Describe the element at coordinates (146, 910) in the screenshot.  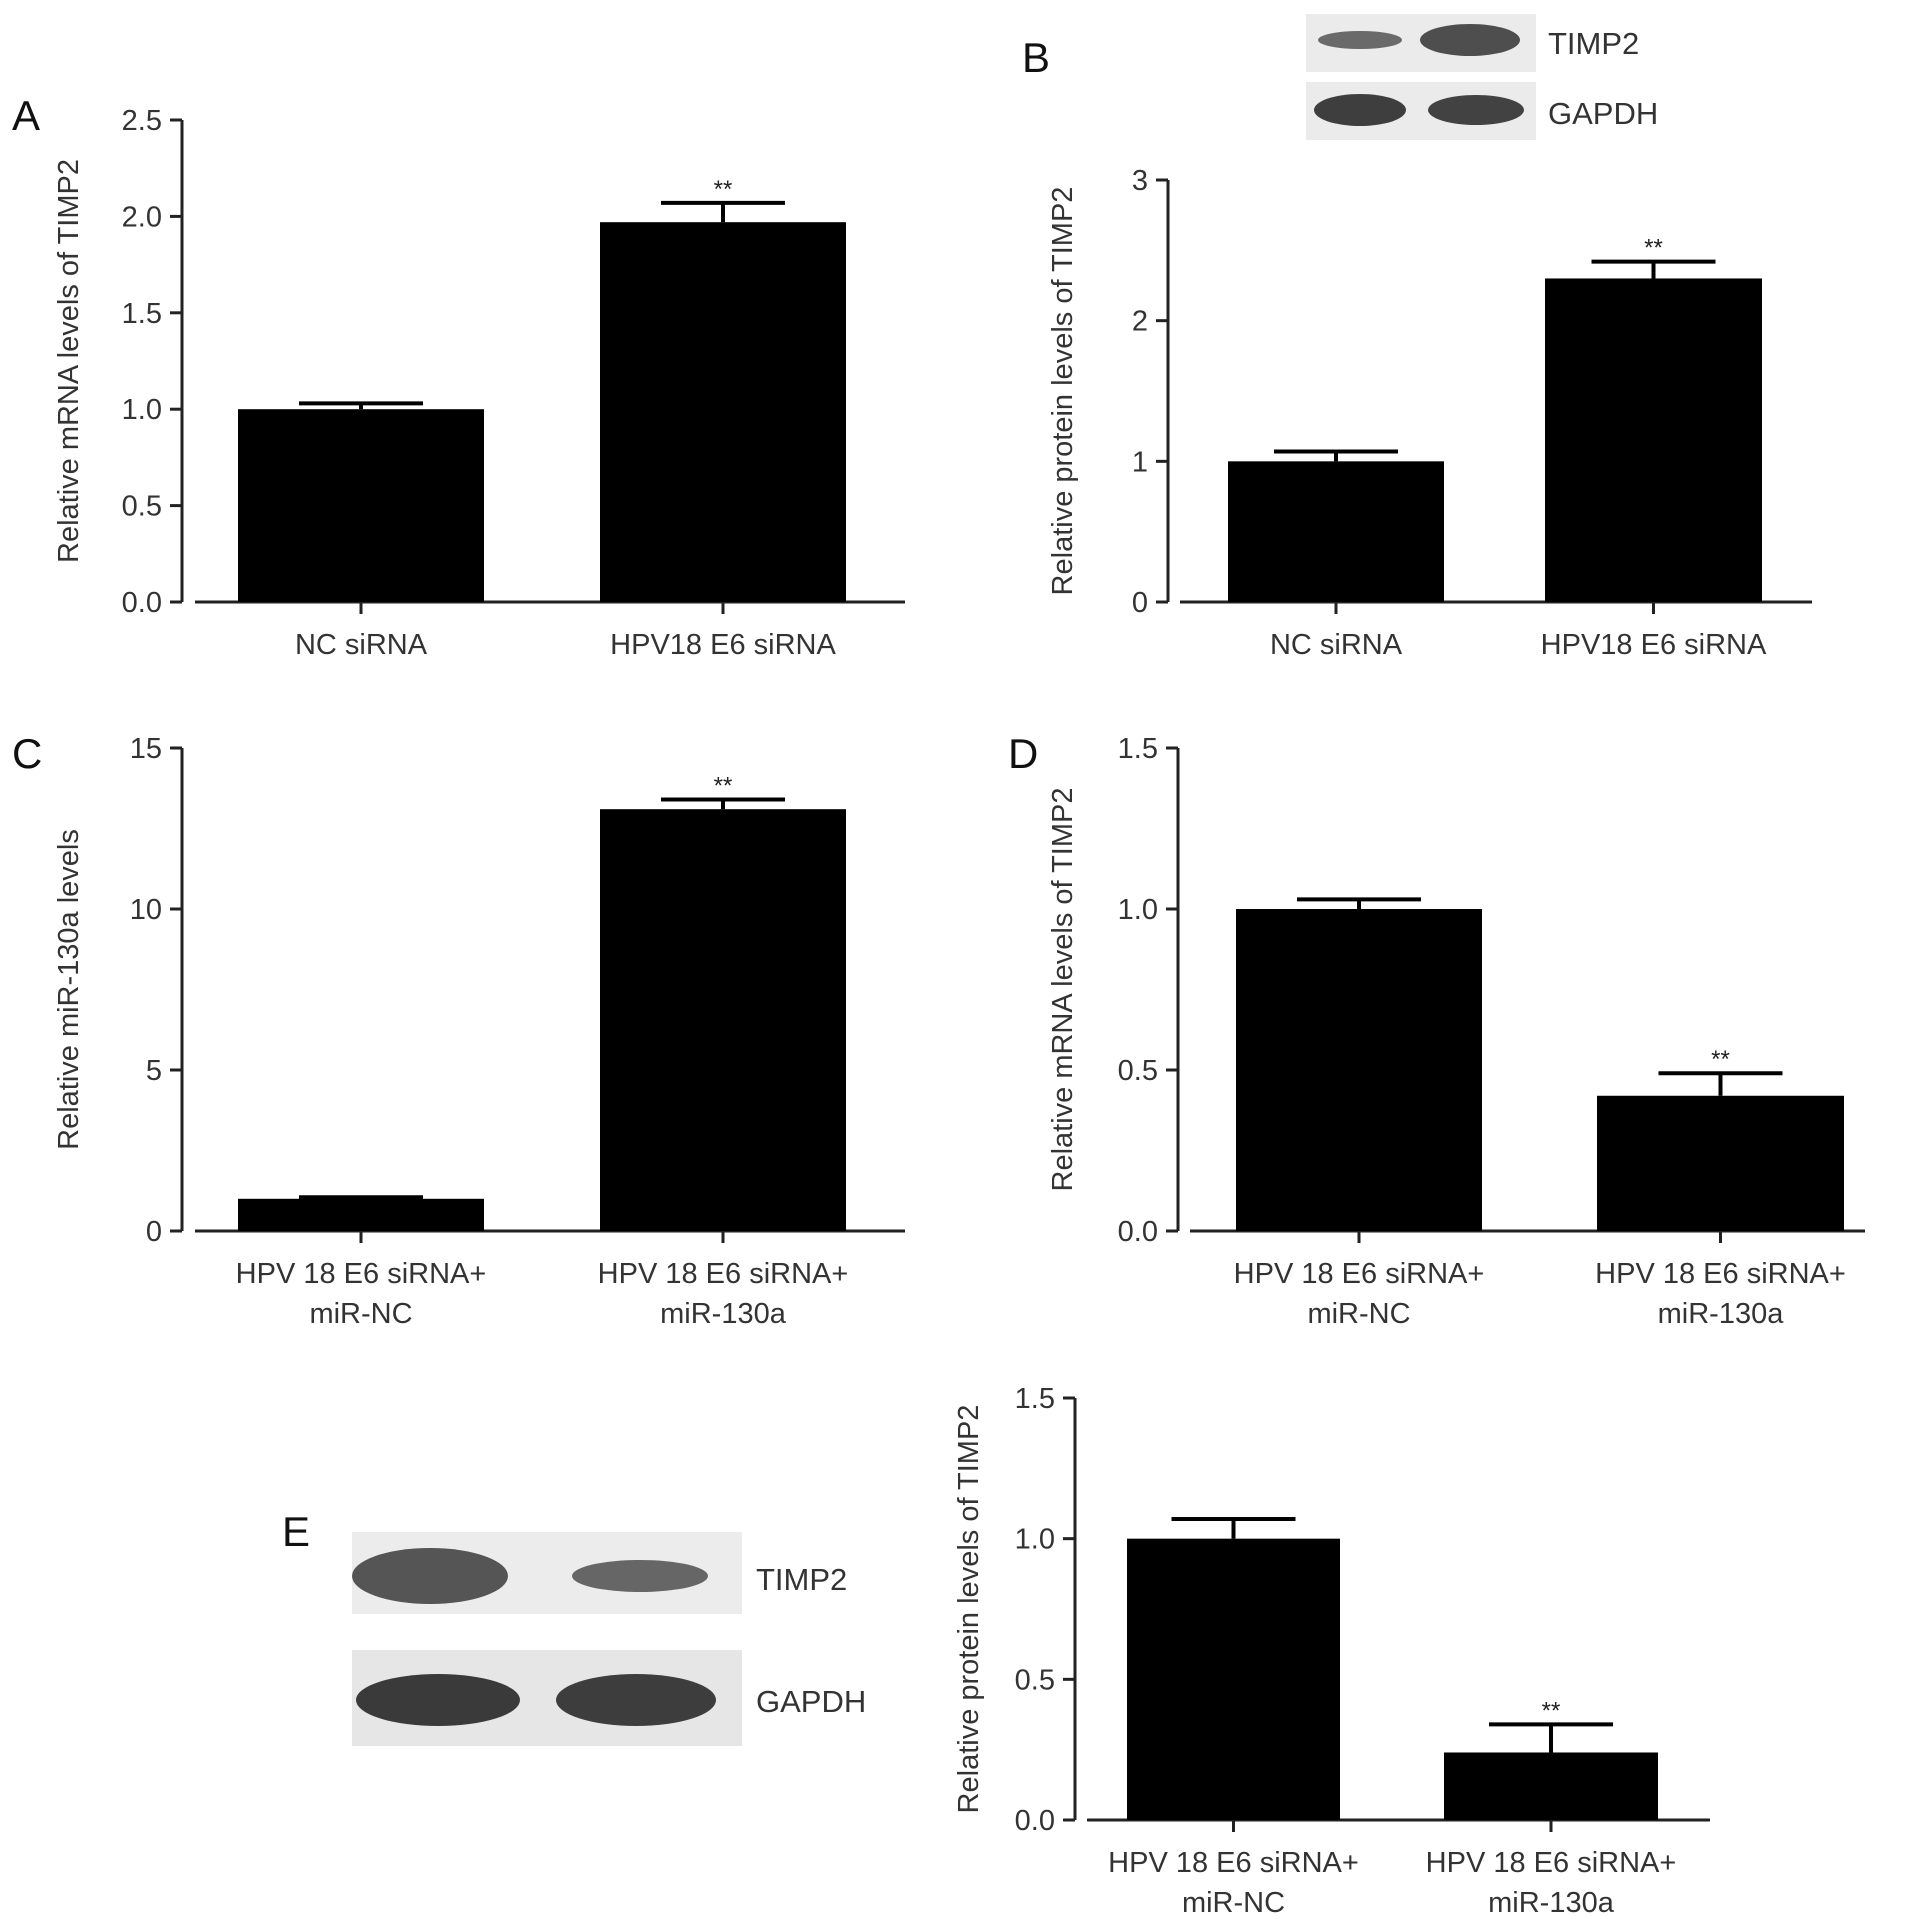
I see `y-tick-label: 10` at that location.